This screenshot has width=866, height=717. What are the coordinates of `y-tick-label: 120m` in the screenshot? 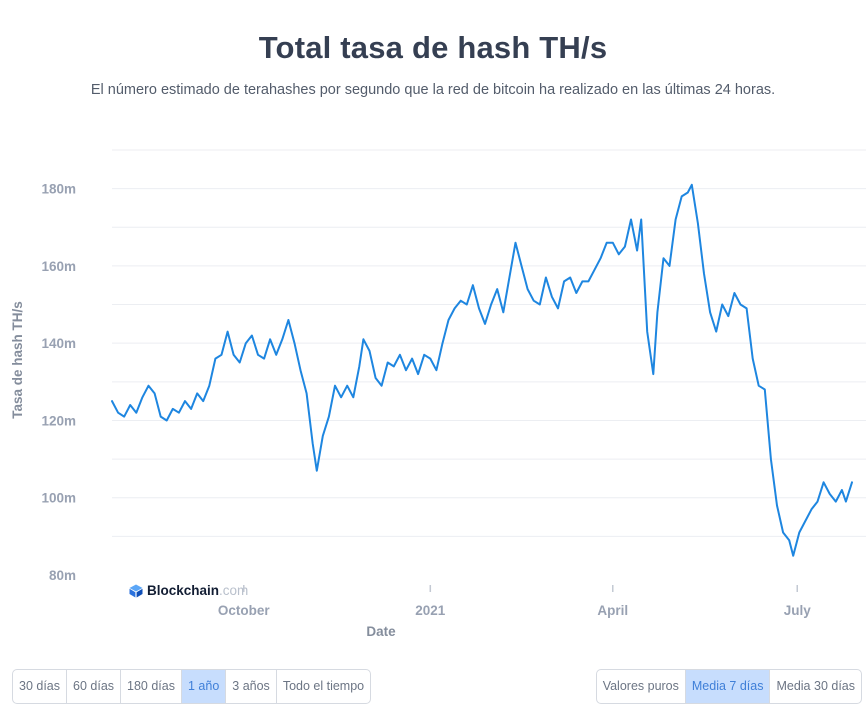 It's located at (58, 420).